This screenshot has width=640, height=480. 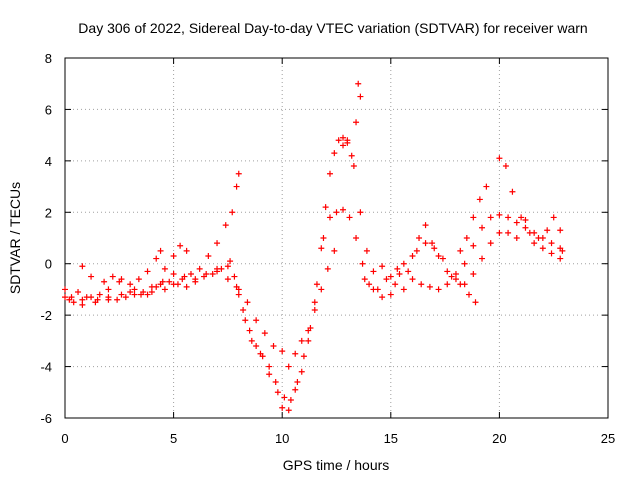 What do you see at coordinates (608, 438) in the screenshot?
I see `x-tick-label: 25` at bounding box center [608, 438].